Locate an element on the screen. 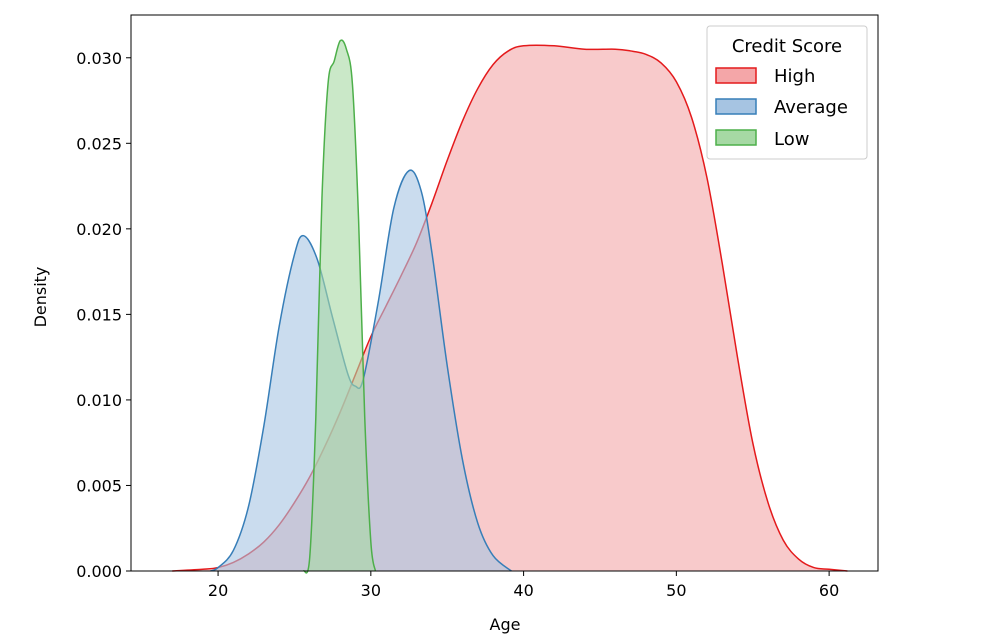 This screenshot has height=640, width=1003. y-axis-label: Density is located at coordinates (40, 297).